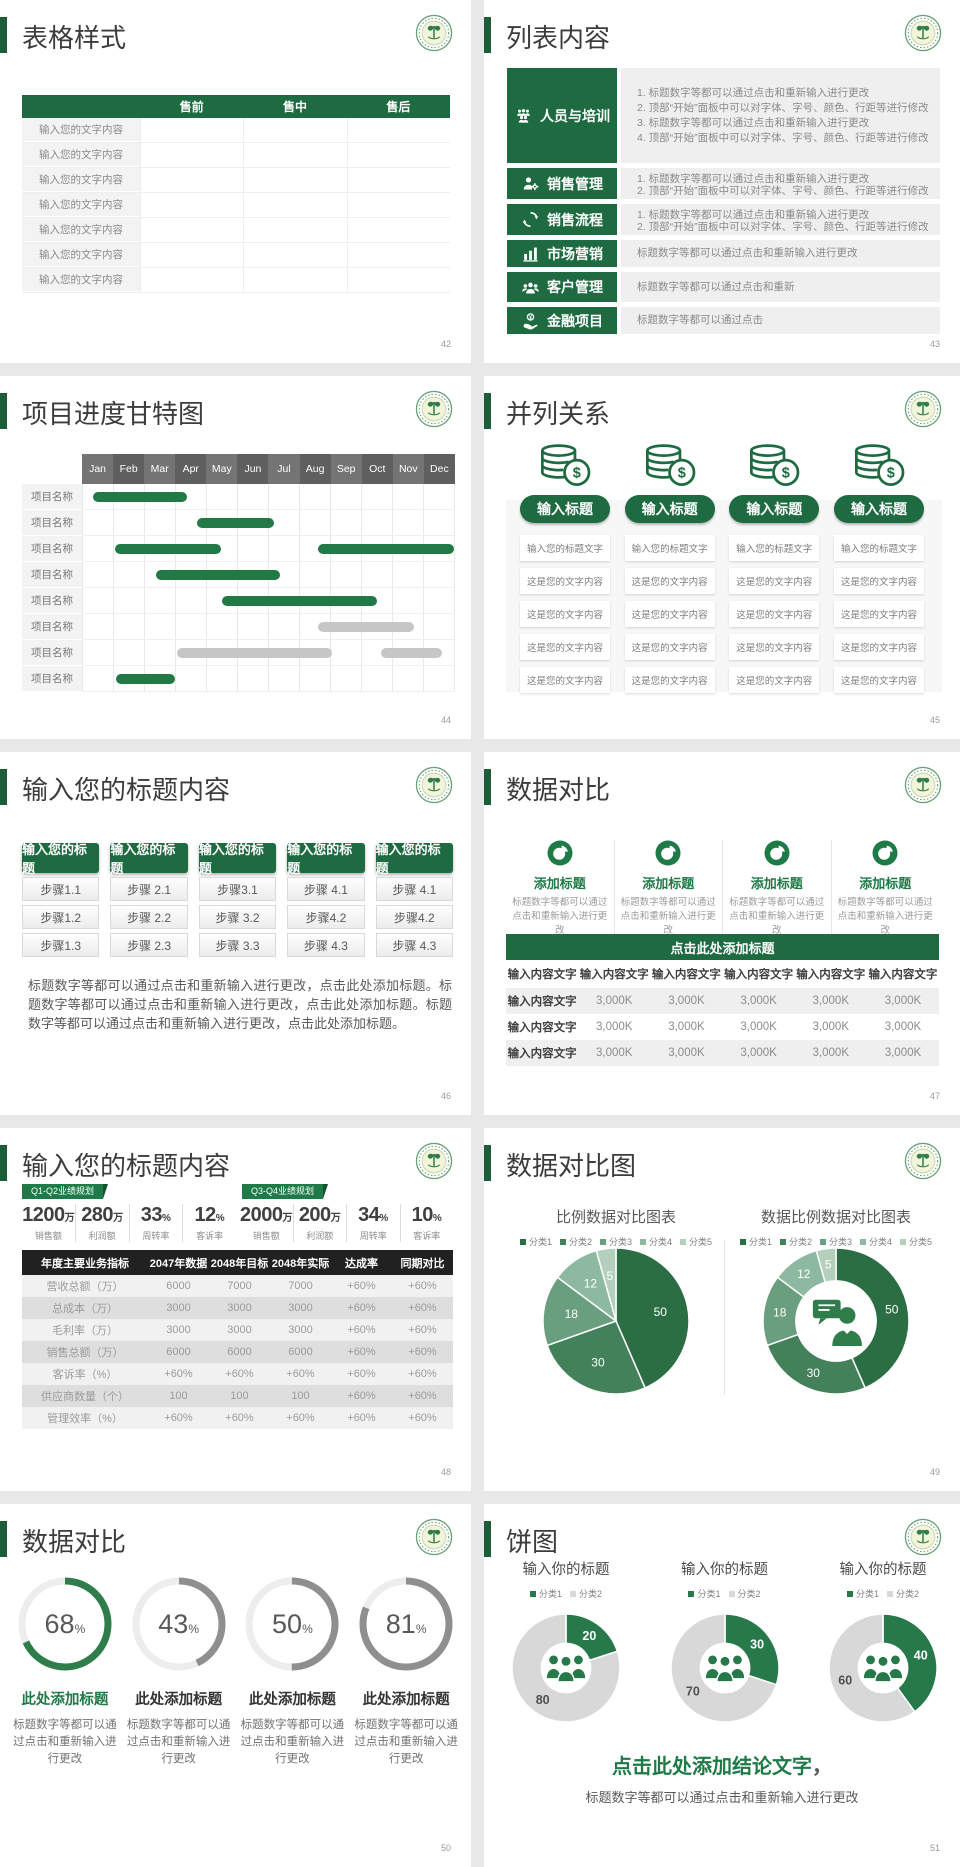 This screenshot has height=1867, width=960. Describe the element at coordinates (822, 1767) in the screenshot. I see `conclusion-comma: ，` at that location.